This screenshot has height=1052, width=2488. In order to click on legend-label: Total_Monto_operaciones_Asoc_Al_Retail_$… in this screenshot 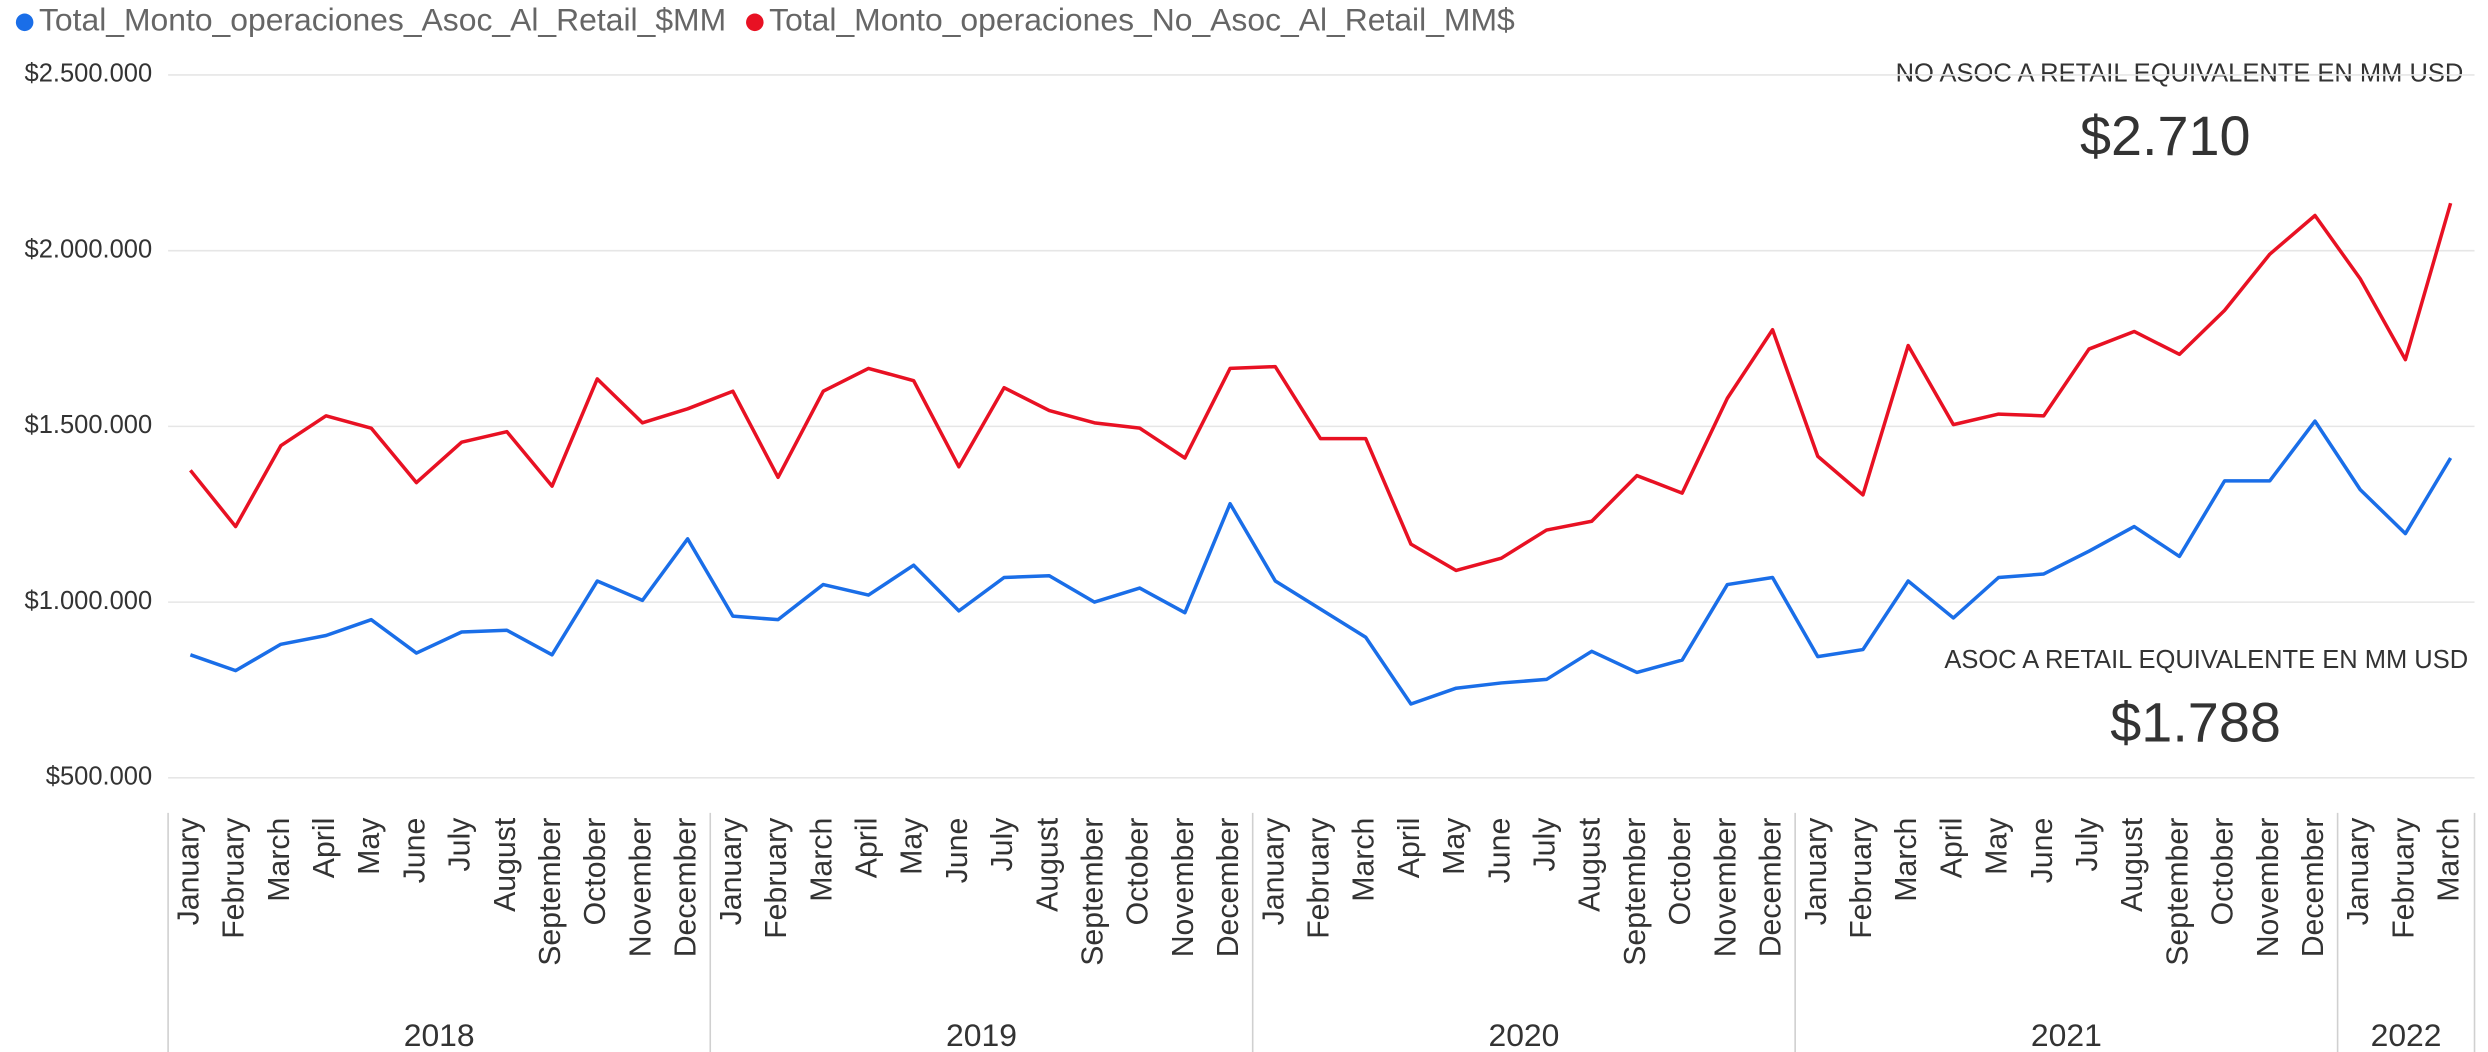, I will do `click(382, 20)`.